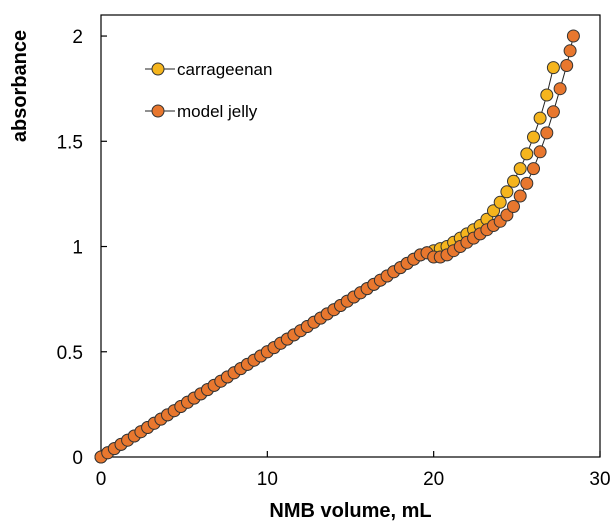  Describe the element at coordinates (208, 90) in the screenshot. I see `legend: carrageenan model jelly` at that location.